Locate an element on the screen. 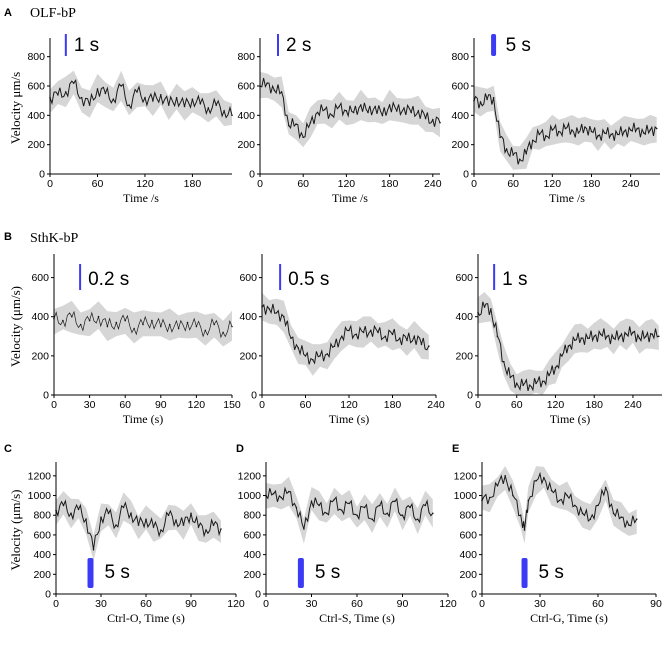 The width and height of the screenshot is (669, 650). panel-letter-a: A is located at coordinates (8, 13).